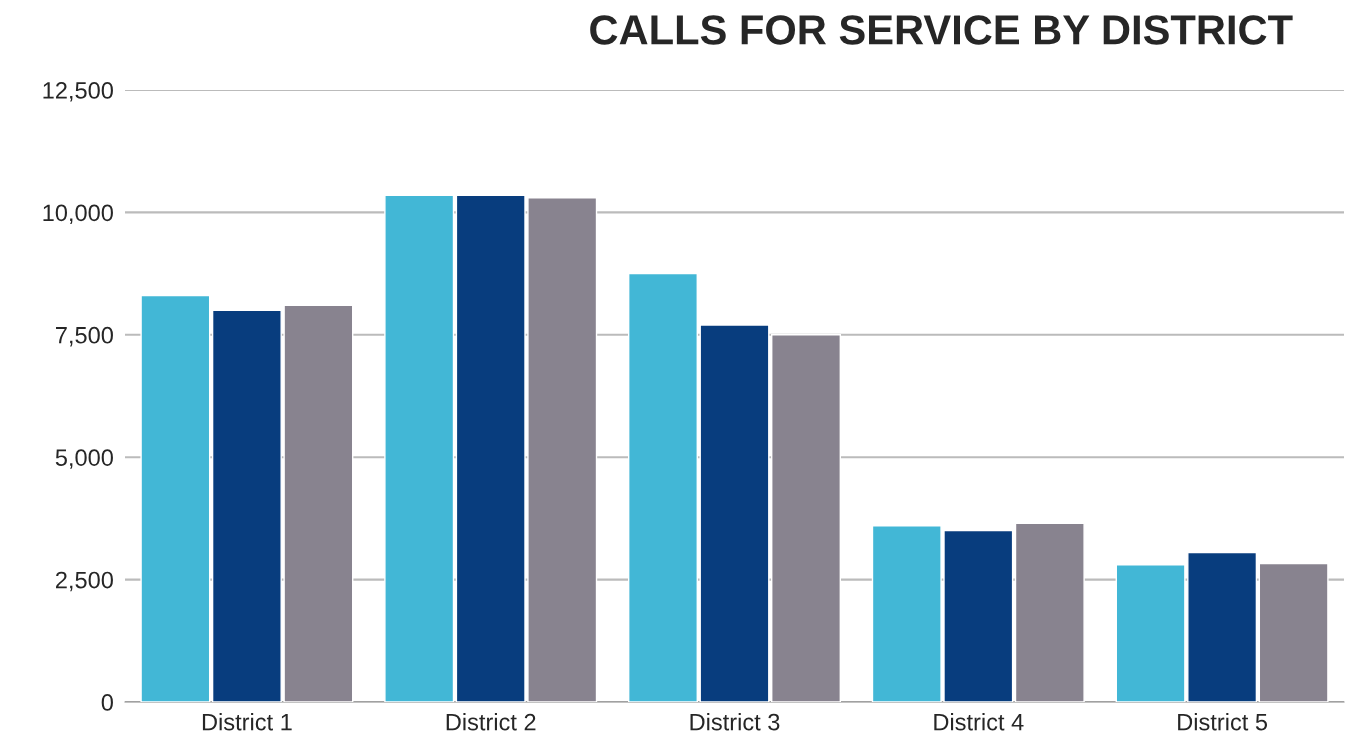 The width and height of the screenshot is (1354, 744). Describe the element at coordinates (1223, 722) in the screenshot. I see `x-tick-label: District 5` at that location.